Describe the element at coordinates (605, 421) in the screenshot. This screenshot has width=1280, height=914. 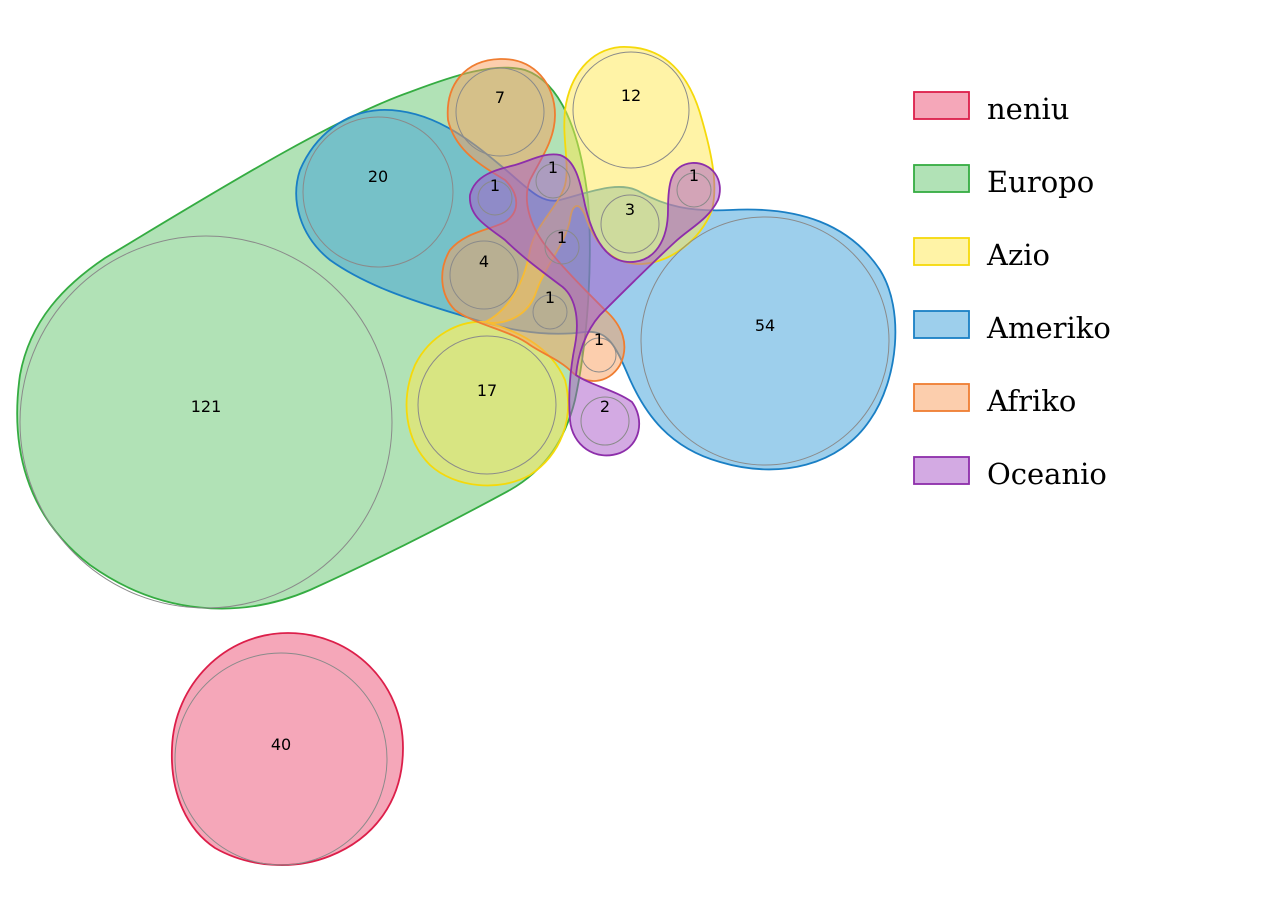
I see `bubble-ameriko-oceanio` at that location.